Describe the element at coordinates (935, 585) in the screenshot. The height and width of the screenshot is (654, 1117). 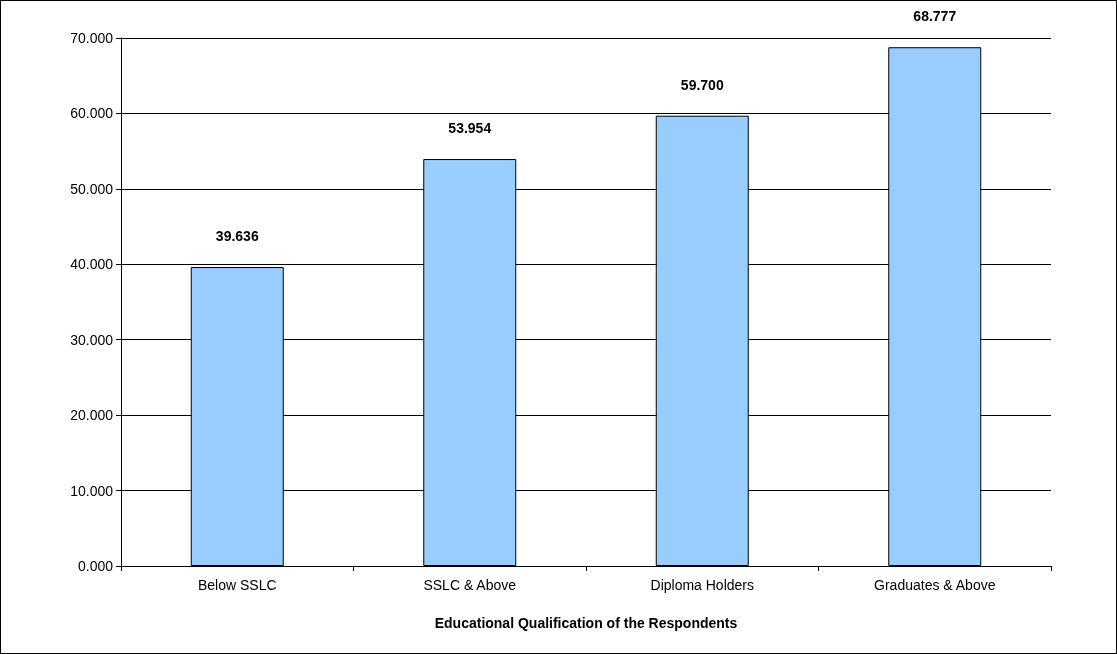
I see `x-tick-label: Graduates & Above` at that location.